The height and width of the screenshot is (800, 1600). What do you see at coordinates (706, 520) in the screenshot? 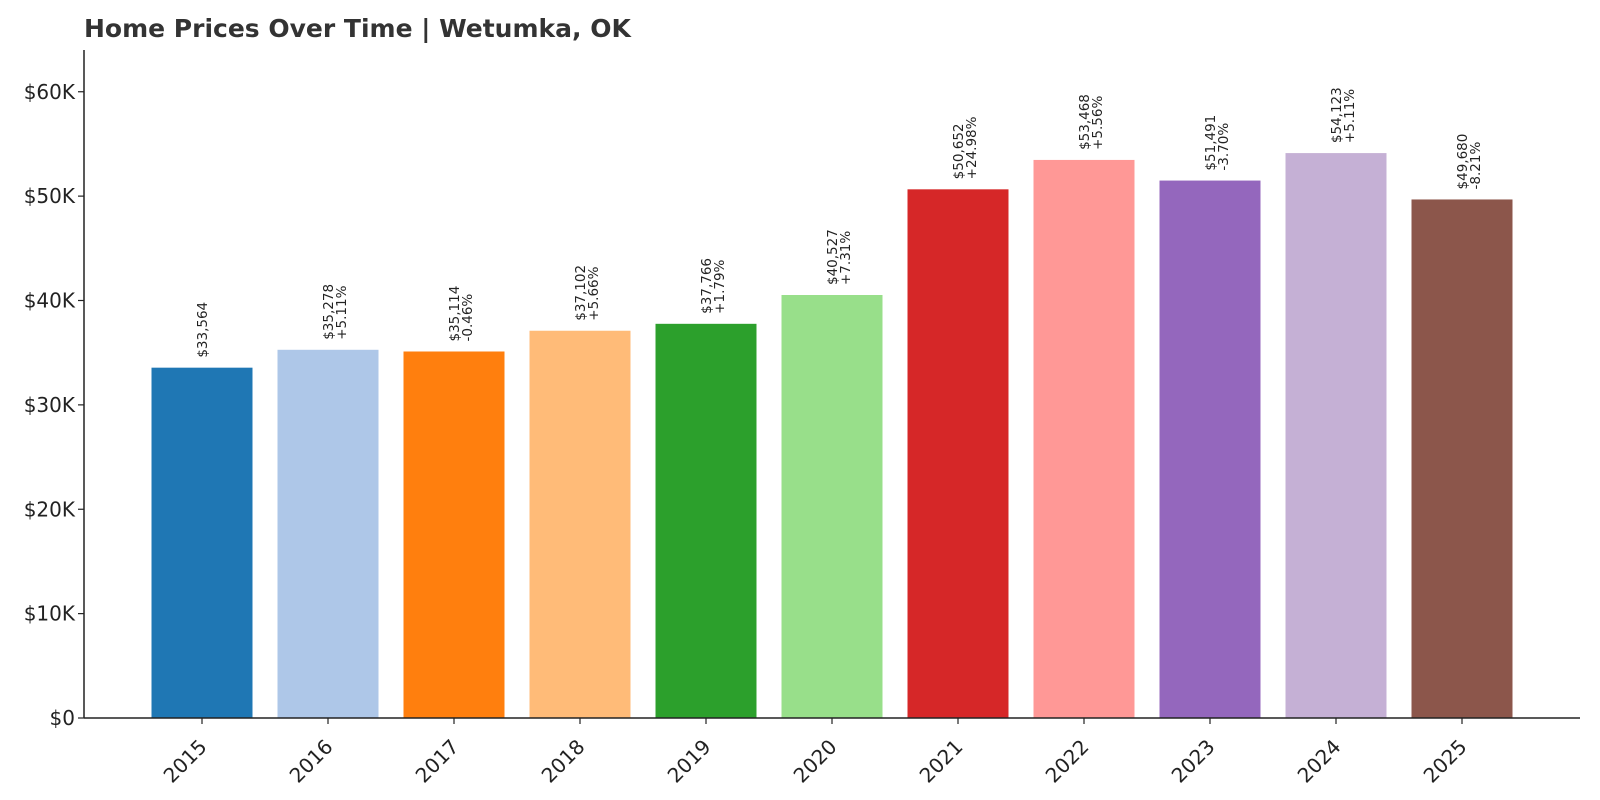
I see `bar-2019` at bounding box center [706, 520].